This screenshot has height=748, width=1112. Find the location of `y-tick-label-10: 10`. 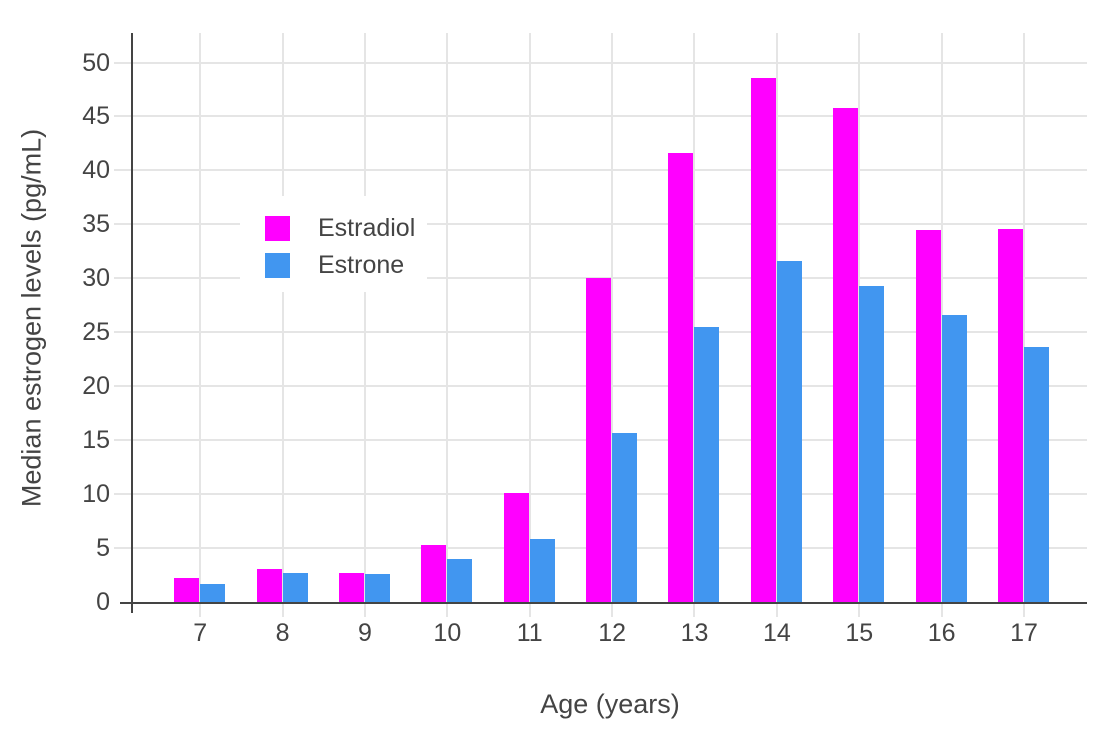

y-tick-label-10: 10 is located at coordinates (96, 494).